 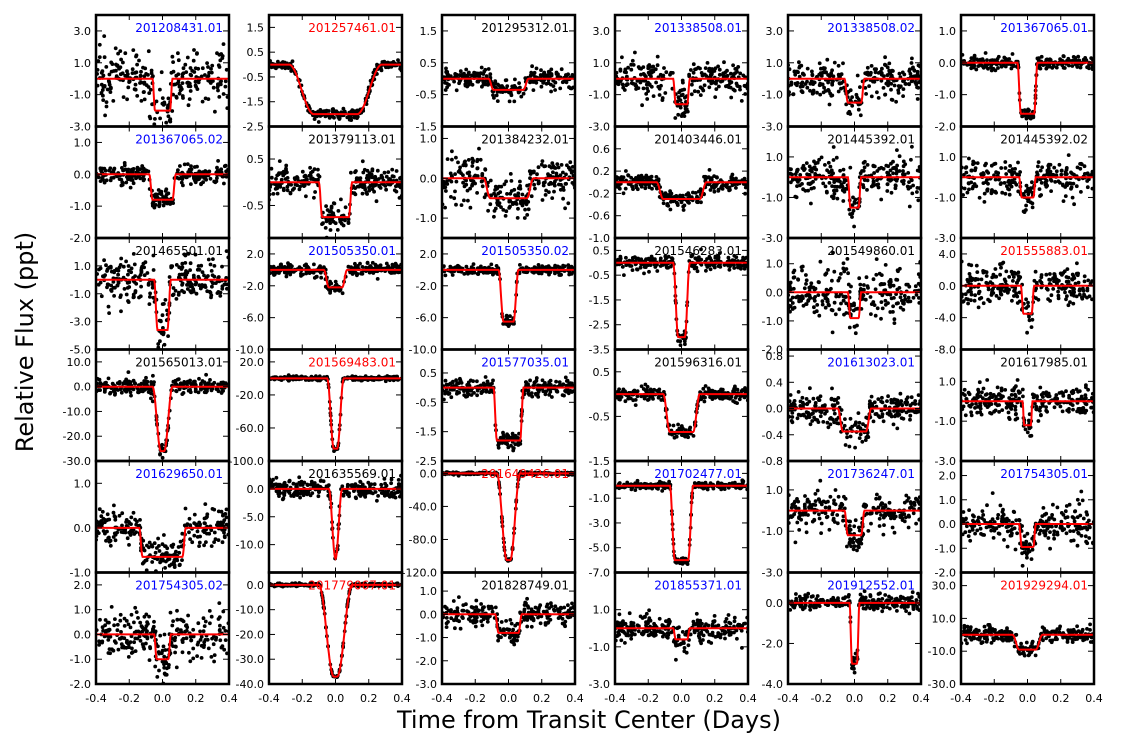 I want to click on y-tick-label: -20.0, so click(x=250, y=634).